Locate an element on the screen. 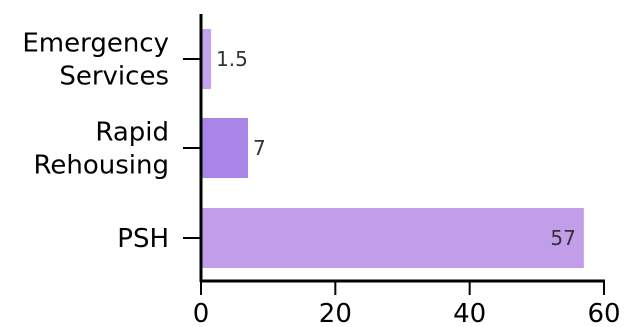  category-label: PSH is located at coordinates (143, 239).